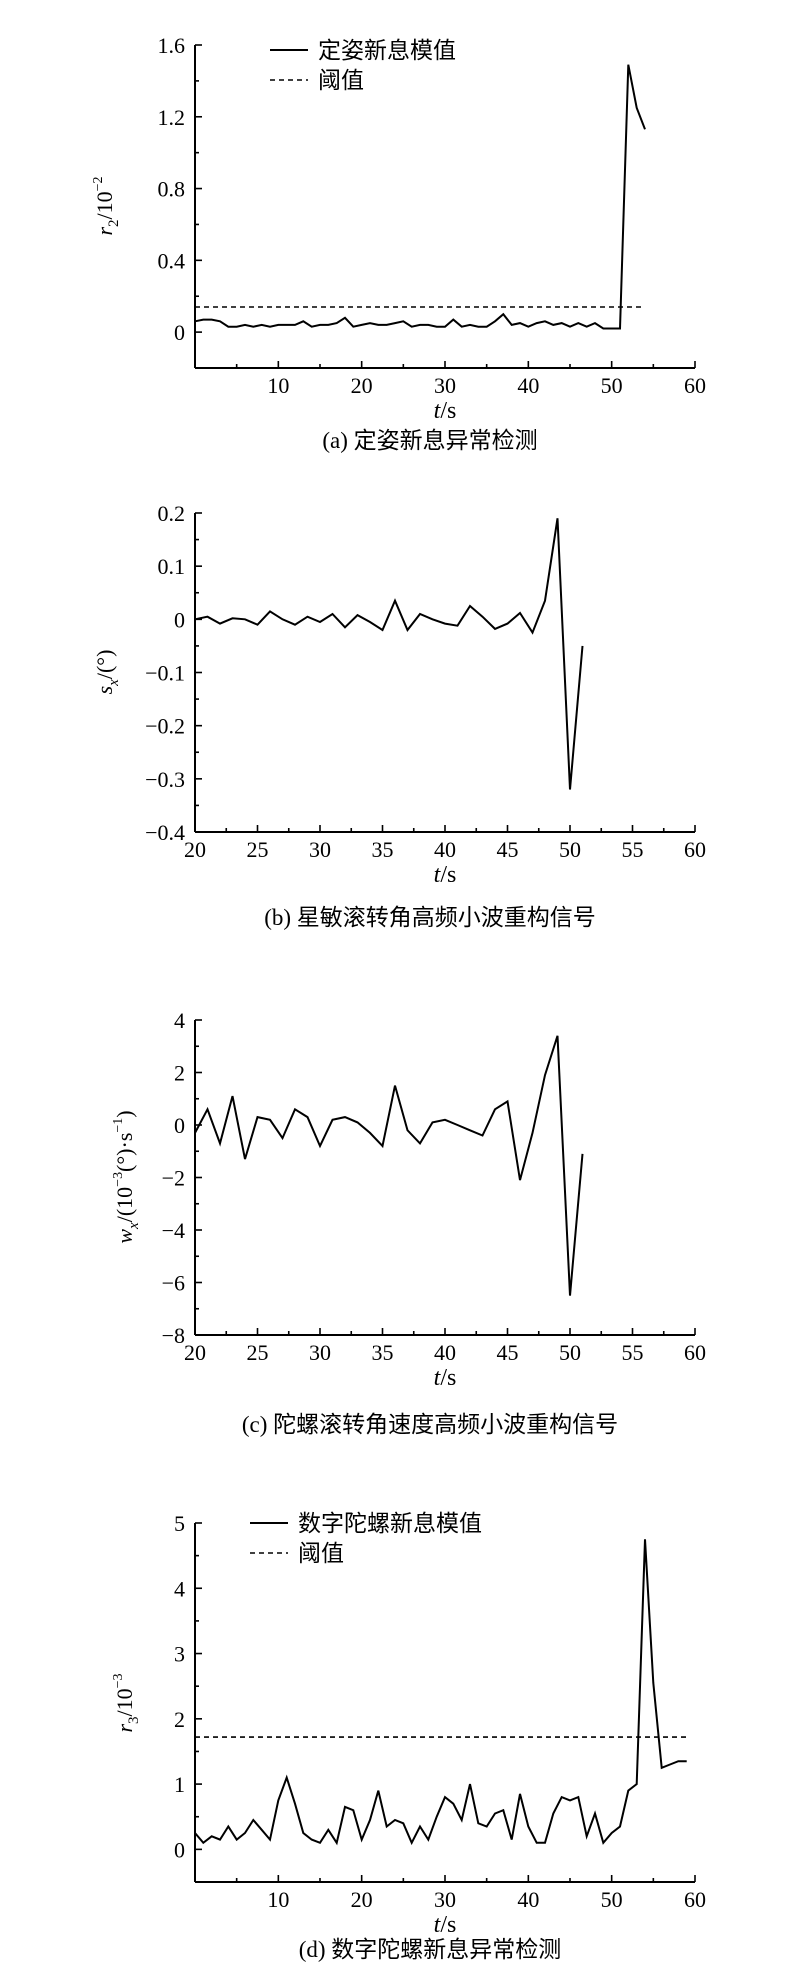 This screenshot has height=1967, width=800. Describe the element at coordinates (172, 117) in the screenshot. I see `y-tick-label: 1.2` at that location.